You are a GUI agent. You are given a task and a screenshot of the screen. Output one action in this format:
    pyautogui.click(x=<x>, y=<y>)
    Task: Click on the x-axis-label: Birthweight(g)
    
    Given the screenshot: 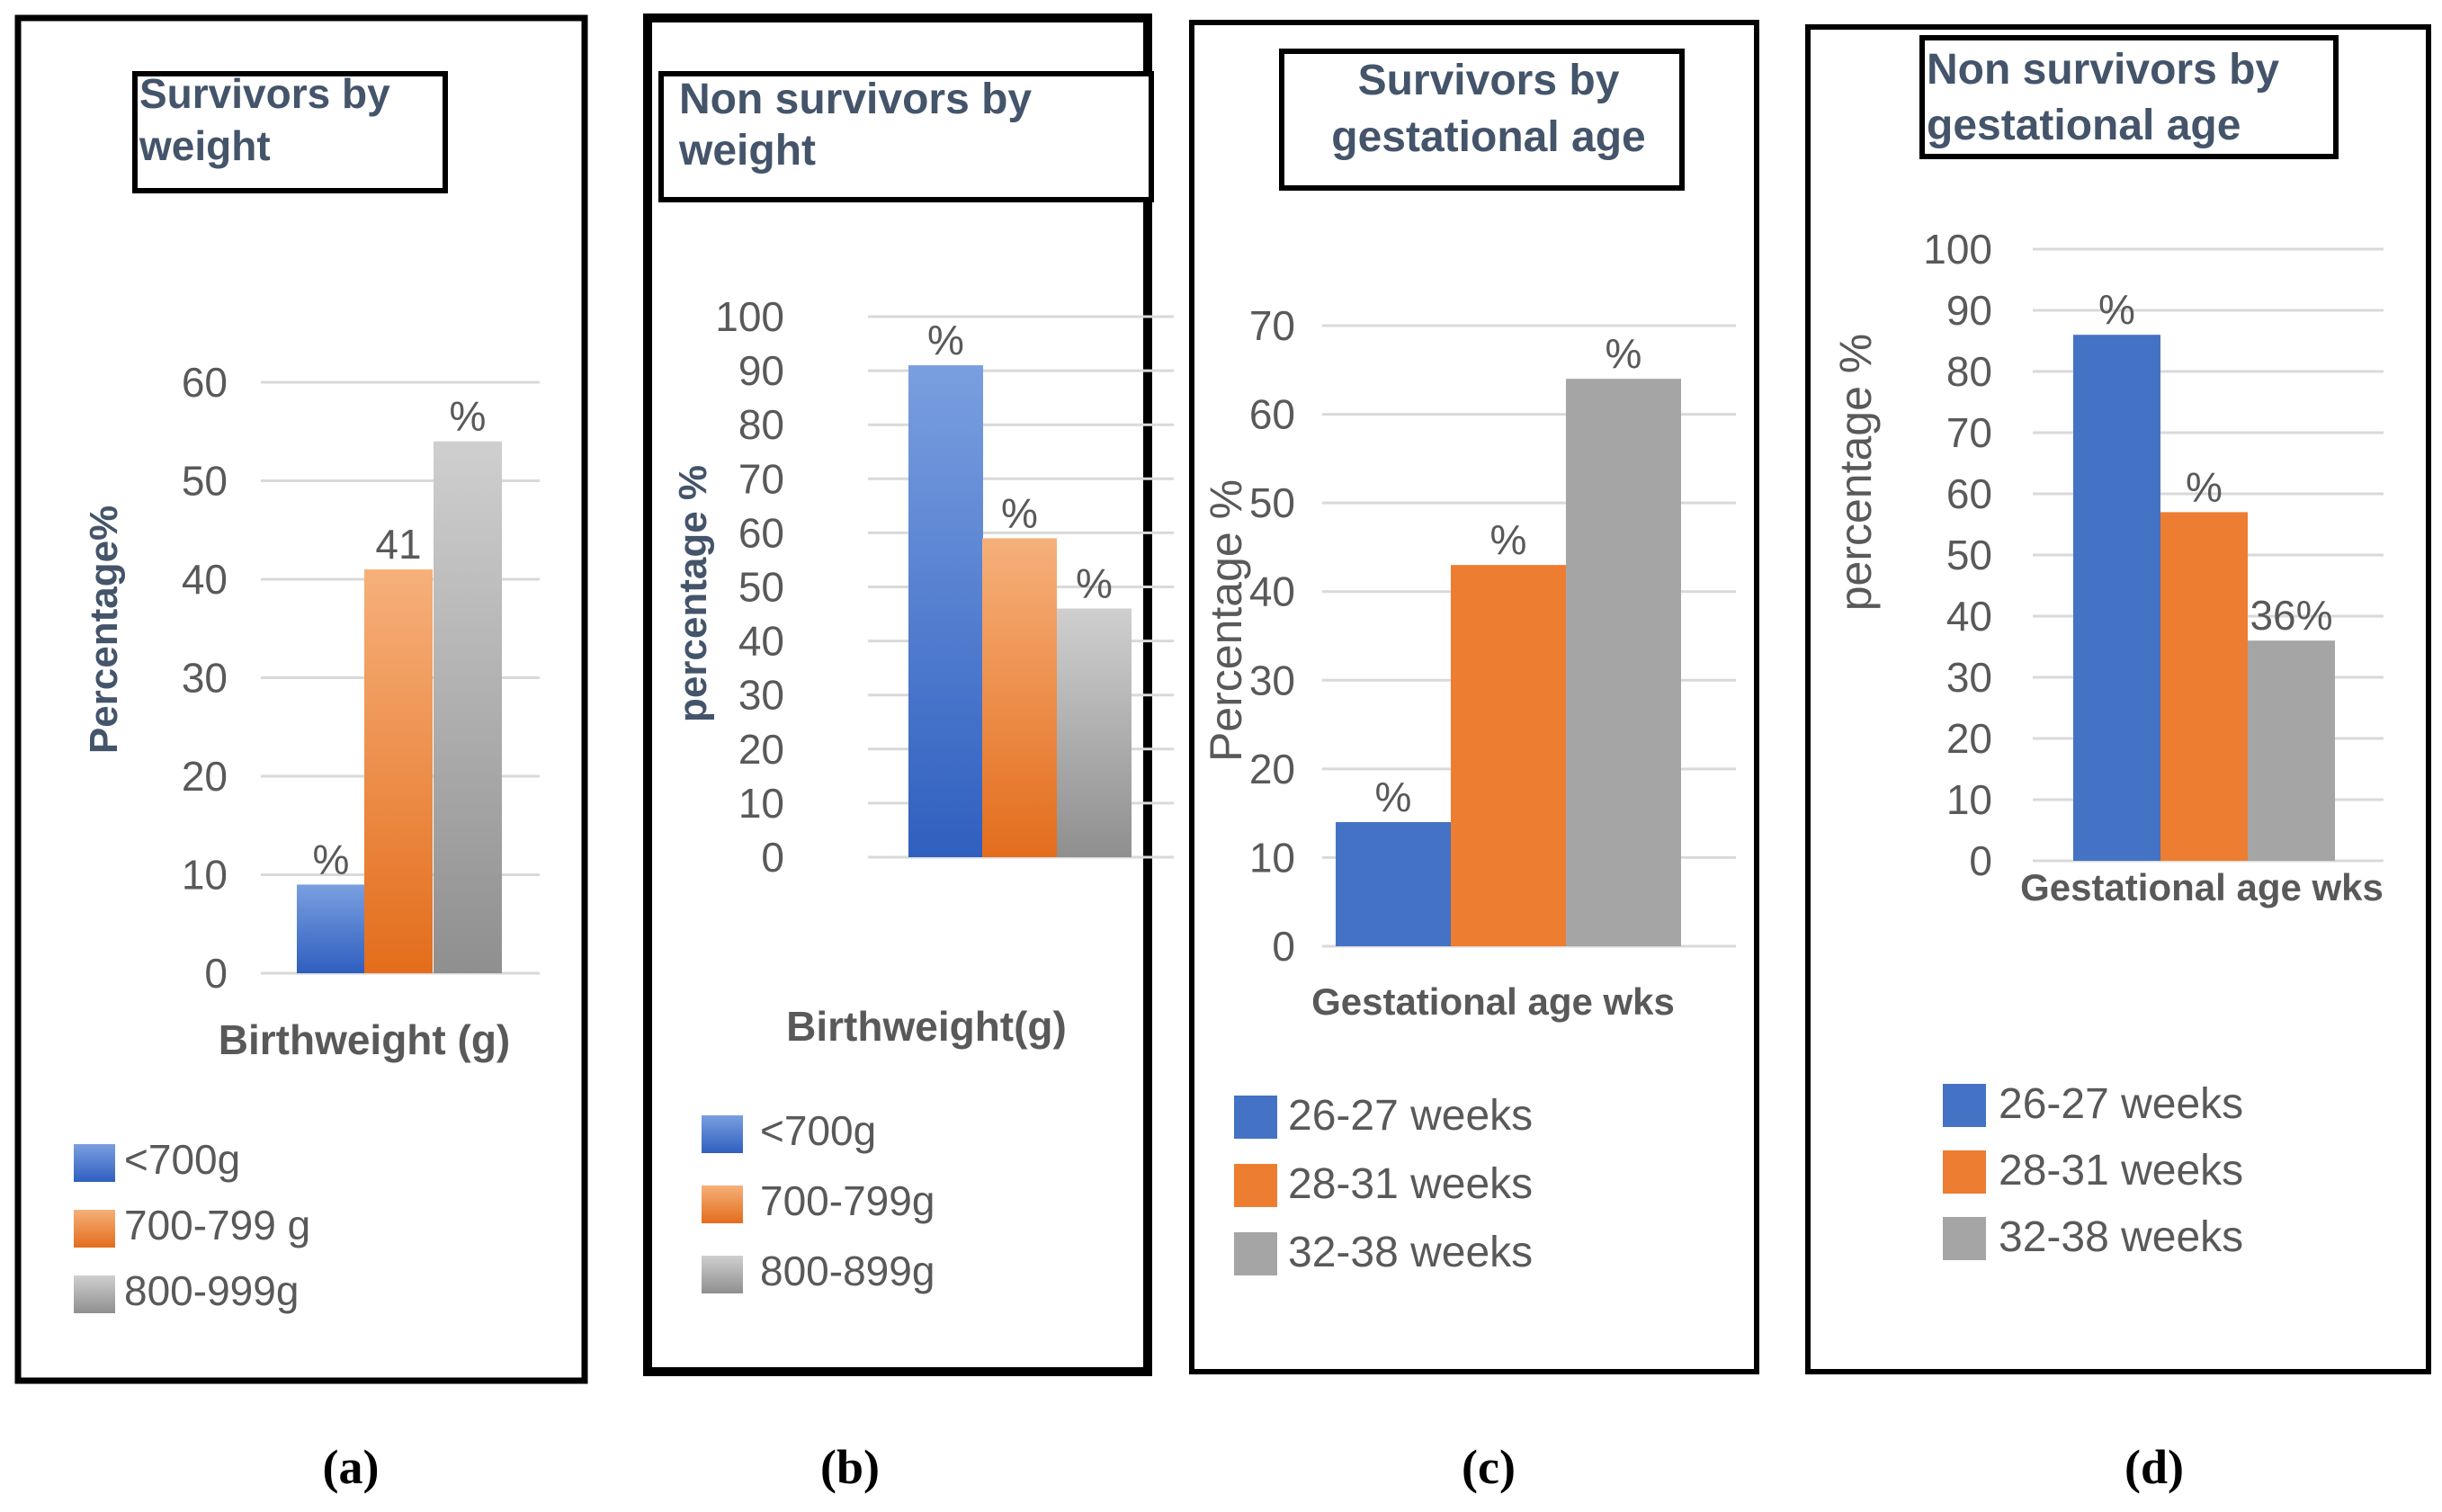 What is the action you would take?
    pyautogui.click(x=927, y=1026)
    